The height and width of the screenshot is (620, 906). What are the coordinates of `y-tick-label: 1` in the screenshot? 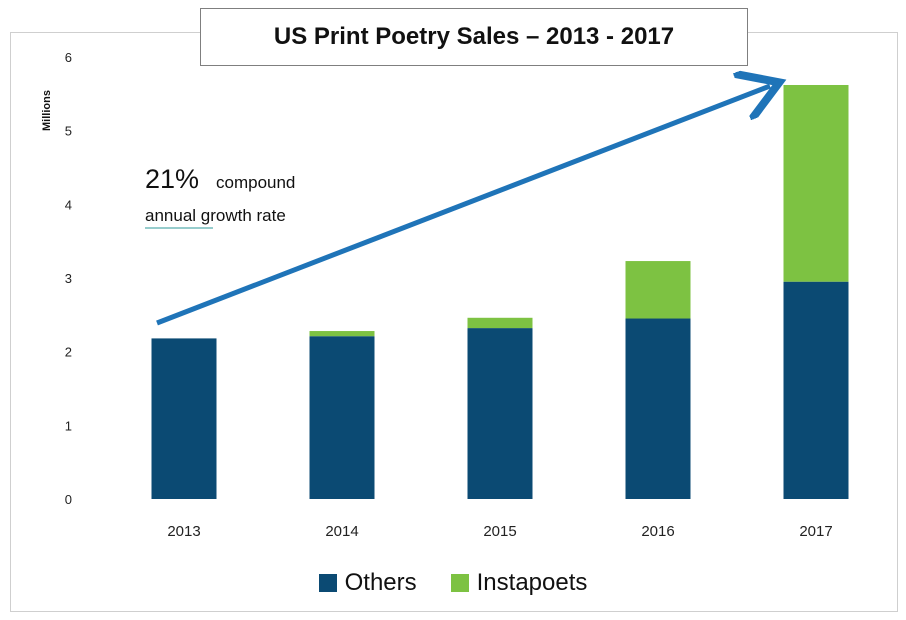 It's located at (68, 425).